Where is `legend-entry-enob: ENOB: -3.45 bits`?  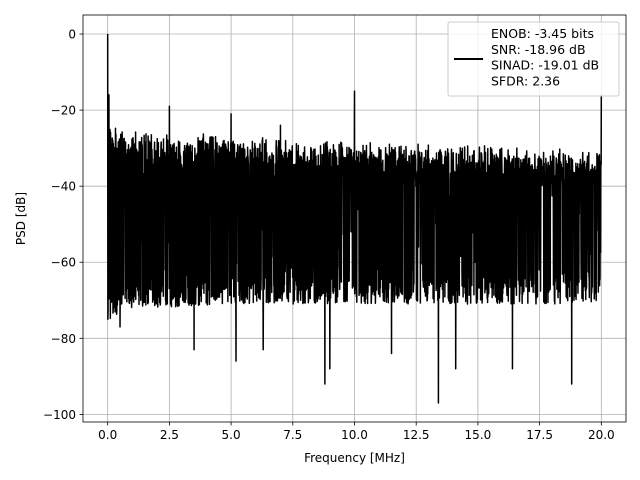 legend-entry-enob: ENOB: -3.45 bits is located at coordinates (542, 33).